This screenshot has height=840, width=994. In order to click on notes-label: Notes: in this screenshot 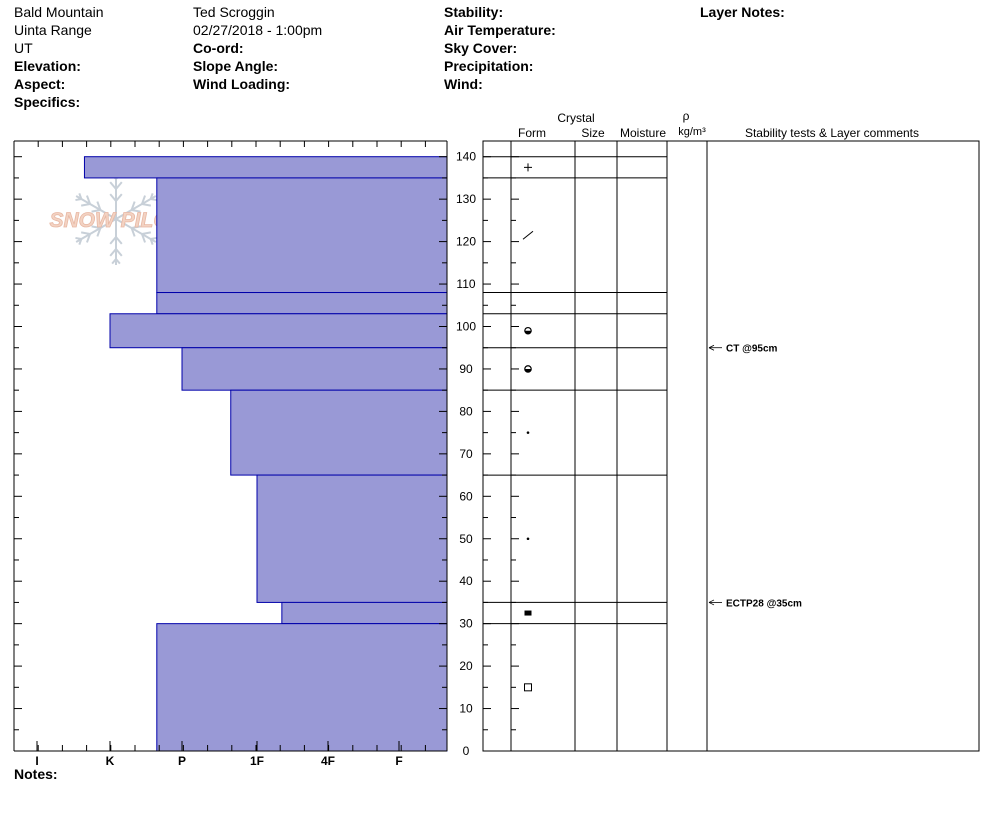, I will do `click(36, 774)`.